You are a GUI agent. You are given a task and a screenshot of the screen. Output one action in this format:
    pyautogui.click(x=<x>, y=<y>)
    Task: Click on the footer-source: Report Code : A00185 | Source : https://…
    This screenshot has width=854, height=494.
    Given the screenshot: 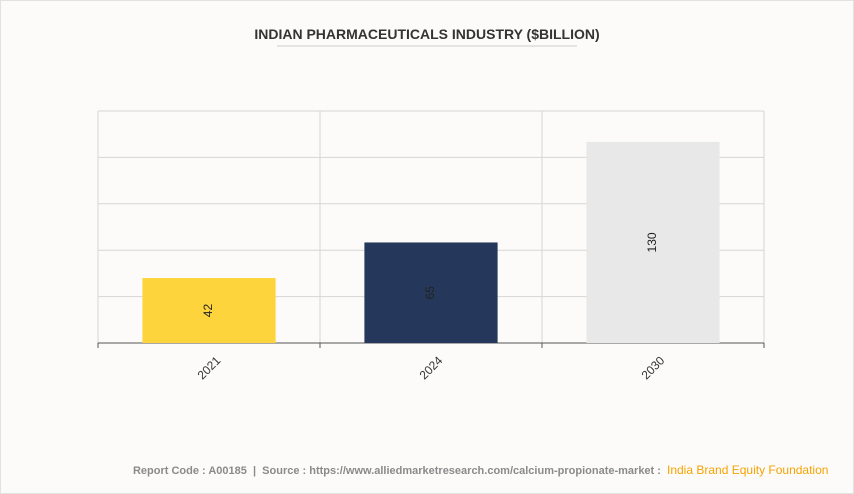 What is the action you would take?
    pyautogui.click(x=398, y=471)
    